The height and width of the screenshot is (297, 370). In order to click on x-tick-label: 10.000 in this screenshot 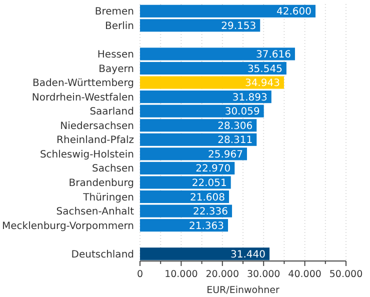, I will do `click(181, 274)`.